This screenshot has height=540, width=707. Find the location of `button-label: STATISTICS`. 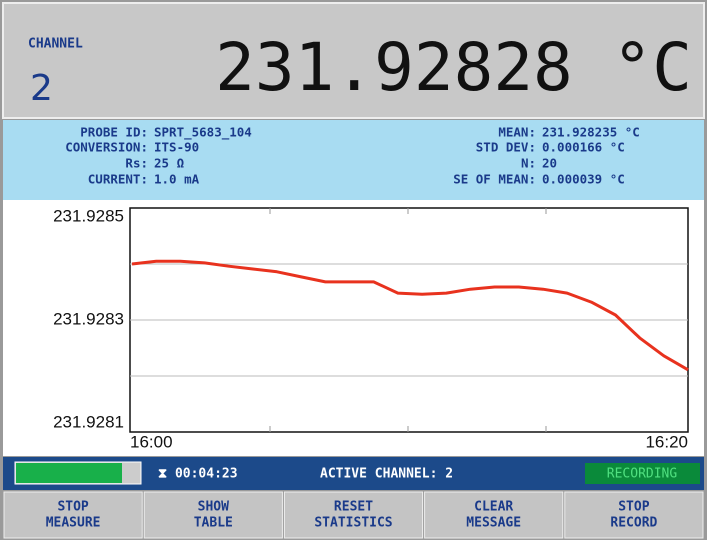

button-label: STATISTICS is located at coordinates (353, 523).